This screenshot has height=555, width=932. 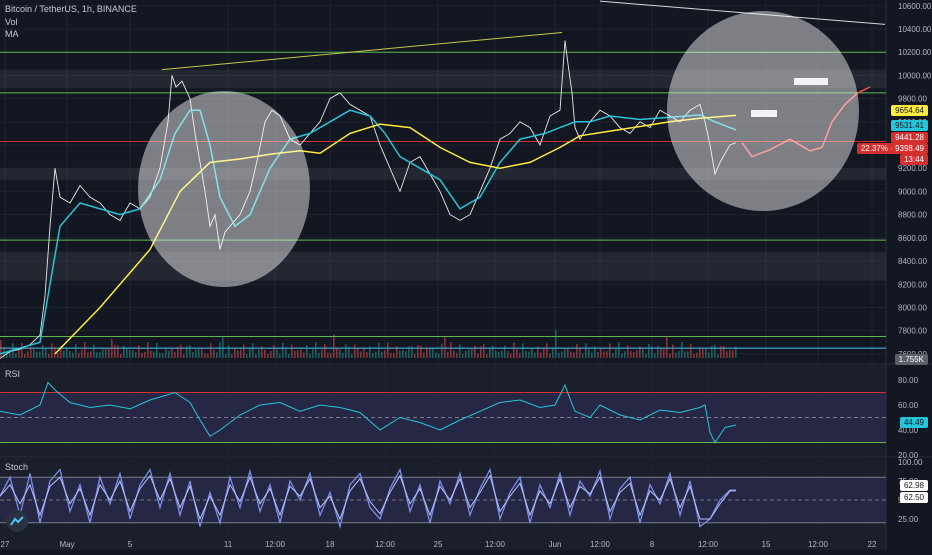 What do you see at coordinates (13, 374) in the screenshot?
I see `rsi-pane-label: RSI` at bounding box center [13, 374].